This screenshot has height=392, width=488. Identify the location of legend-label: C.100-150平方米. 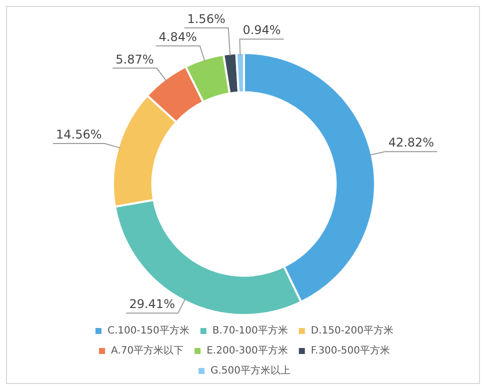
(148, 330).